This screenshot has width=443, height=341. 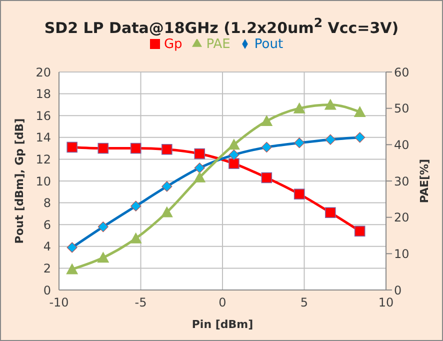 What do you see at coordinates (269, 44) in the screenshot?
I see `legend-label: Pout` at bounding box center [269, 44].